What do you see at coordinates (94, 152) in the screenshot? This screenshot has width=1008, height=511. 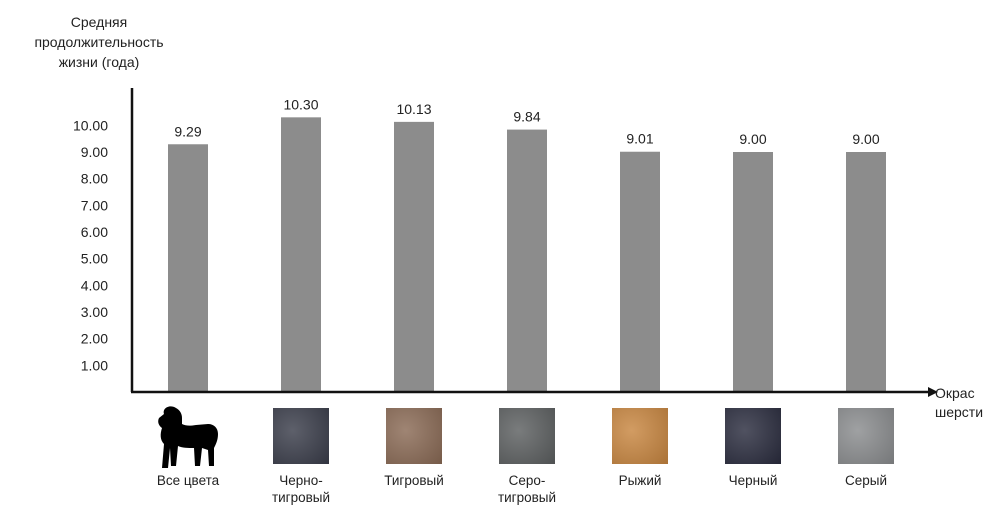 I see `y-tick-label: 9.00` at bounding box center [94, 152].